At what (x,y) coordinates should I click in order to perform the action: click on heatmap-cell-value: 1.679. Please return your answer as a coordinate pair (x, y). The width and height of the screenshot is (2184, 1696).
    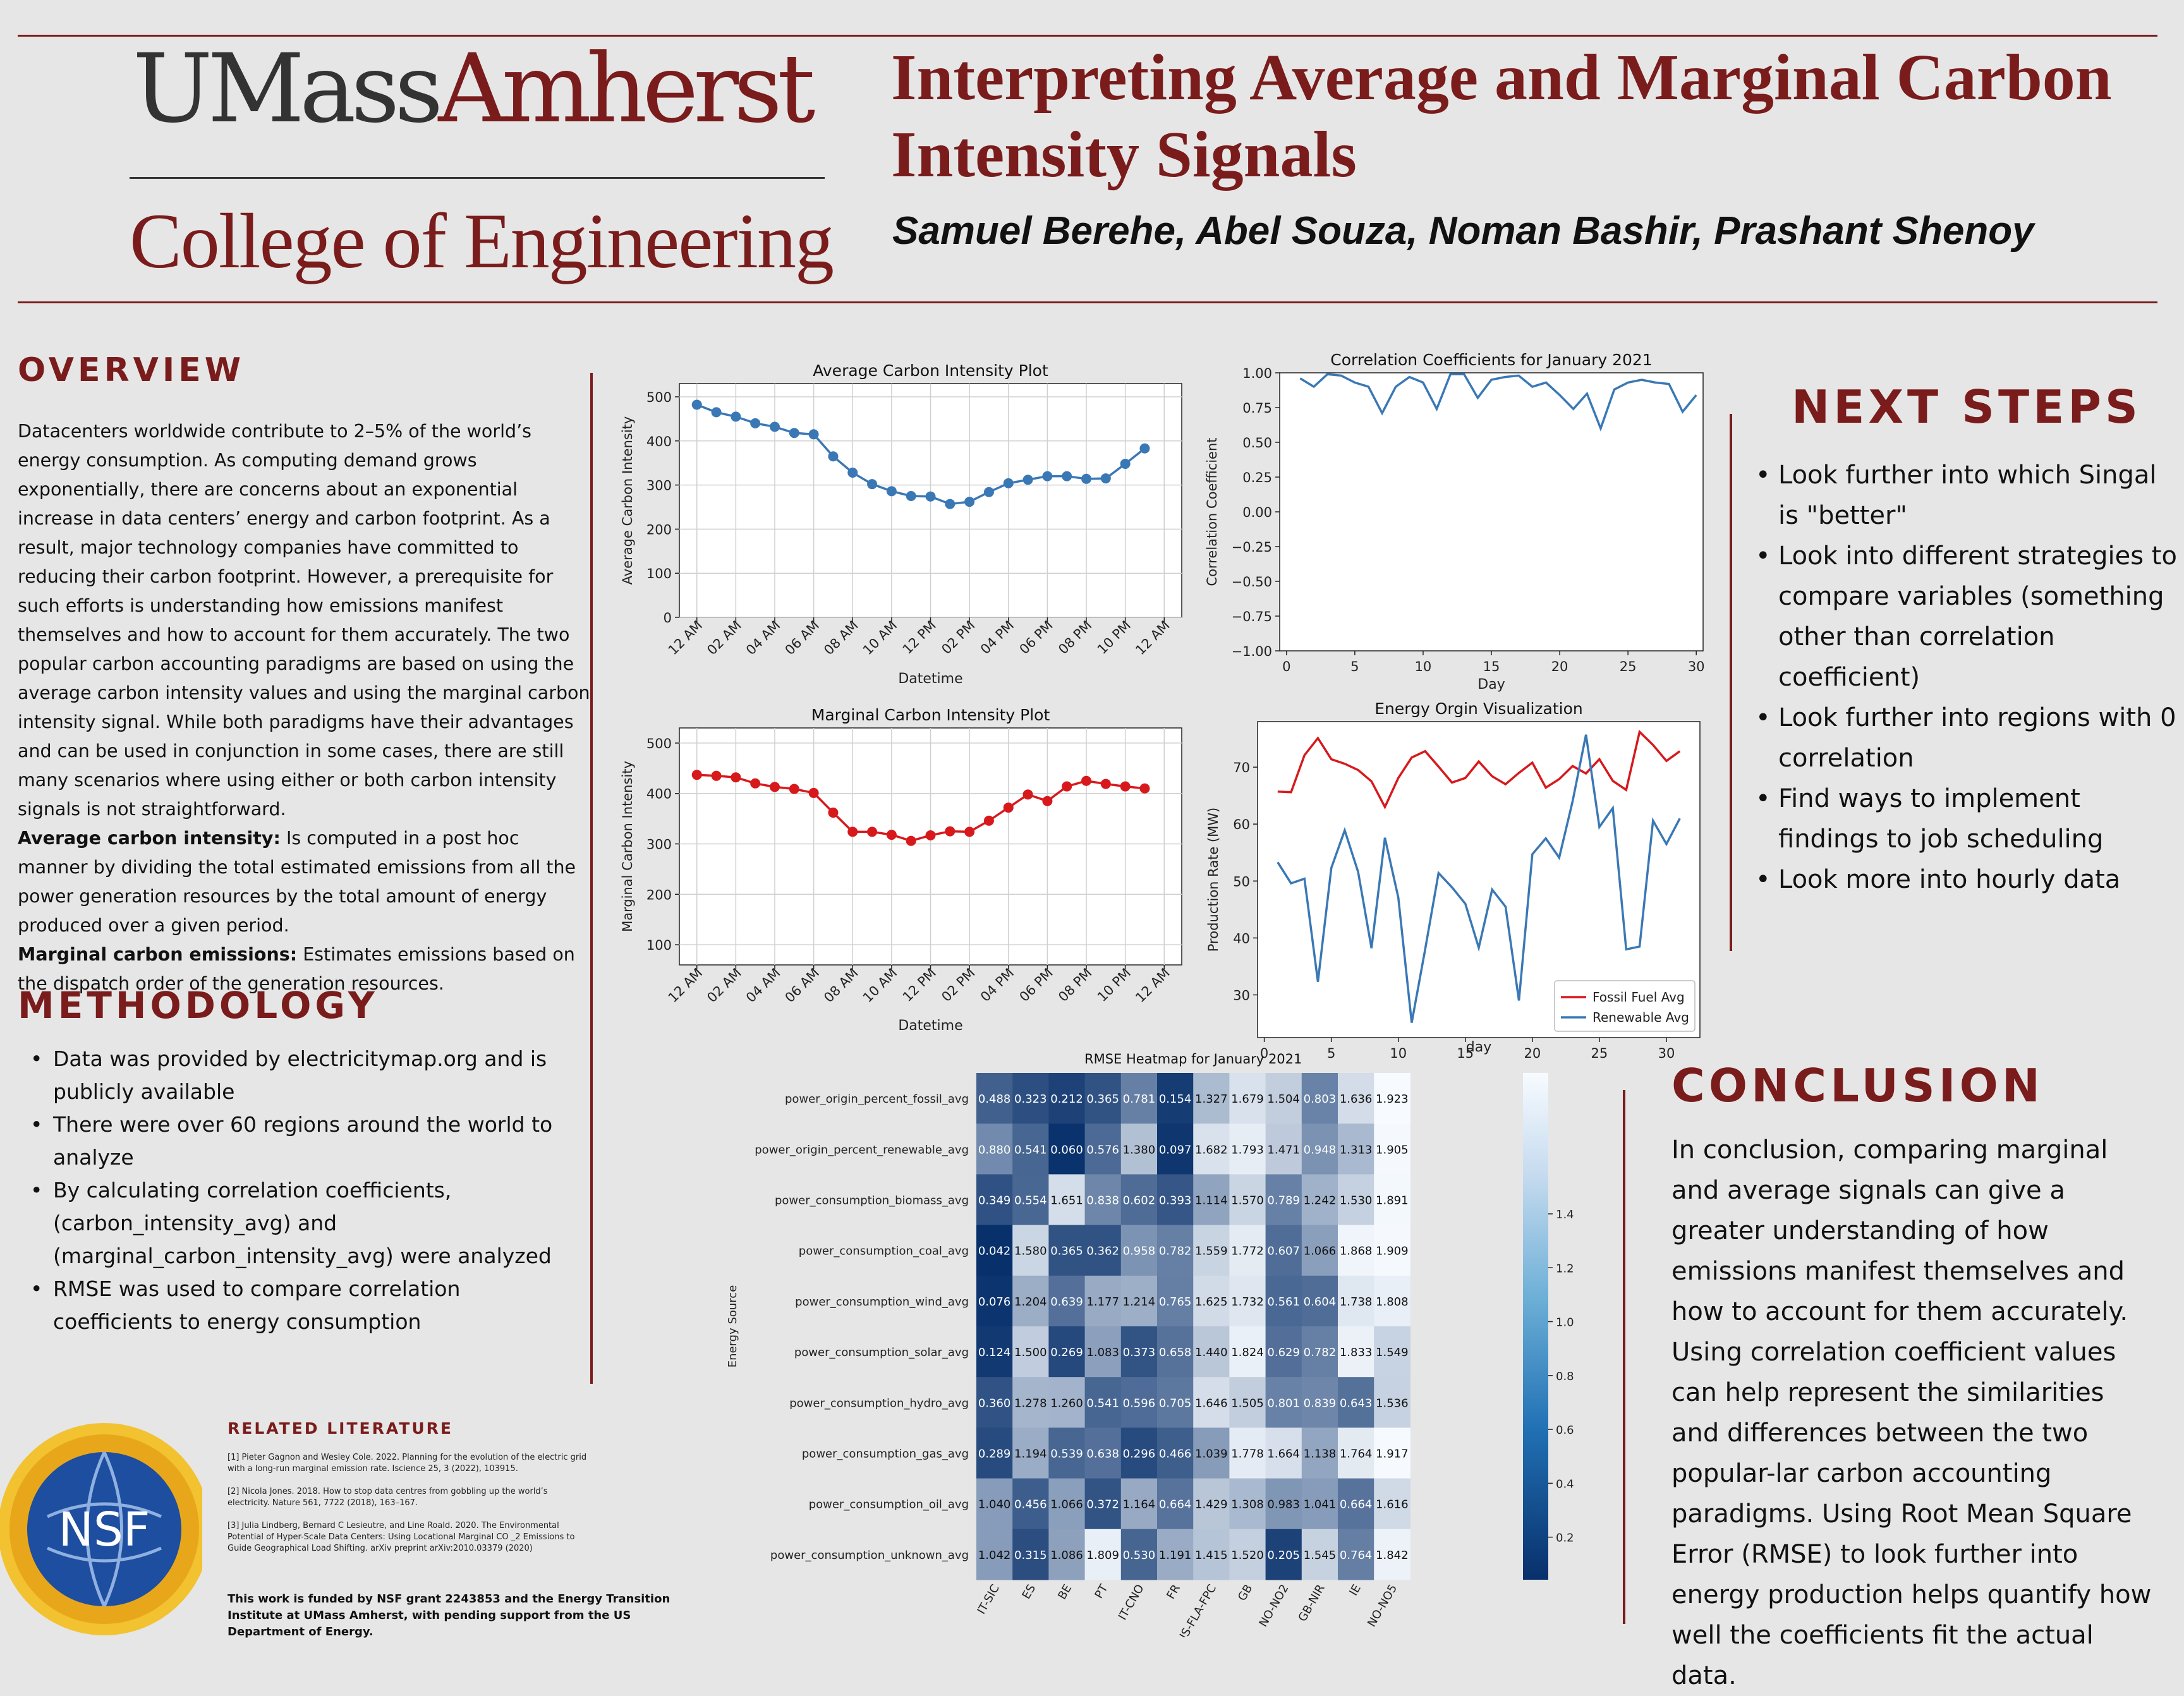
    Looking at the image, I should click on (1247, 1099).